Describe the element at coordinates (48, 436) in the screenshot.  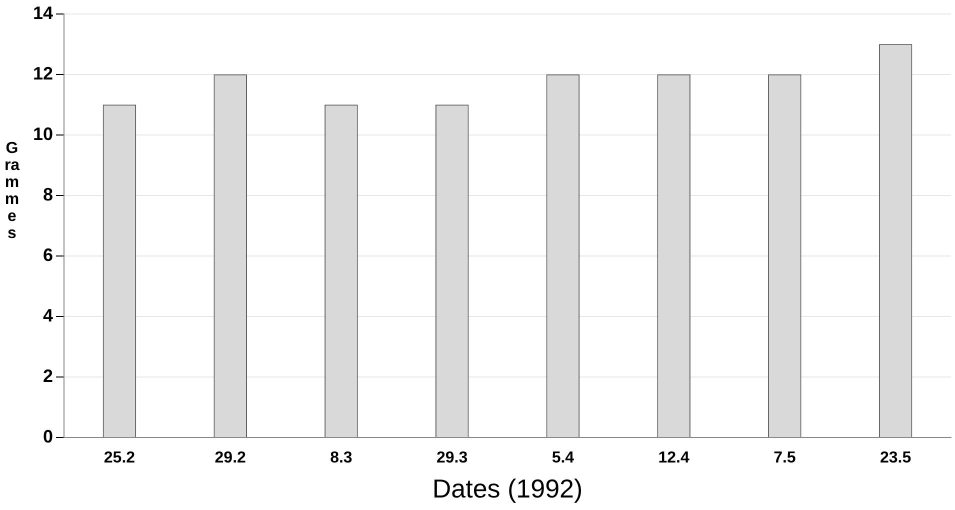
I see `y-tick-label: 0` at that location.